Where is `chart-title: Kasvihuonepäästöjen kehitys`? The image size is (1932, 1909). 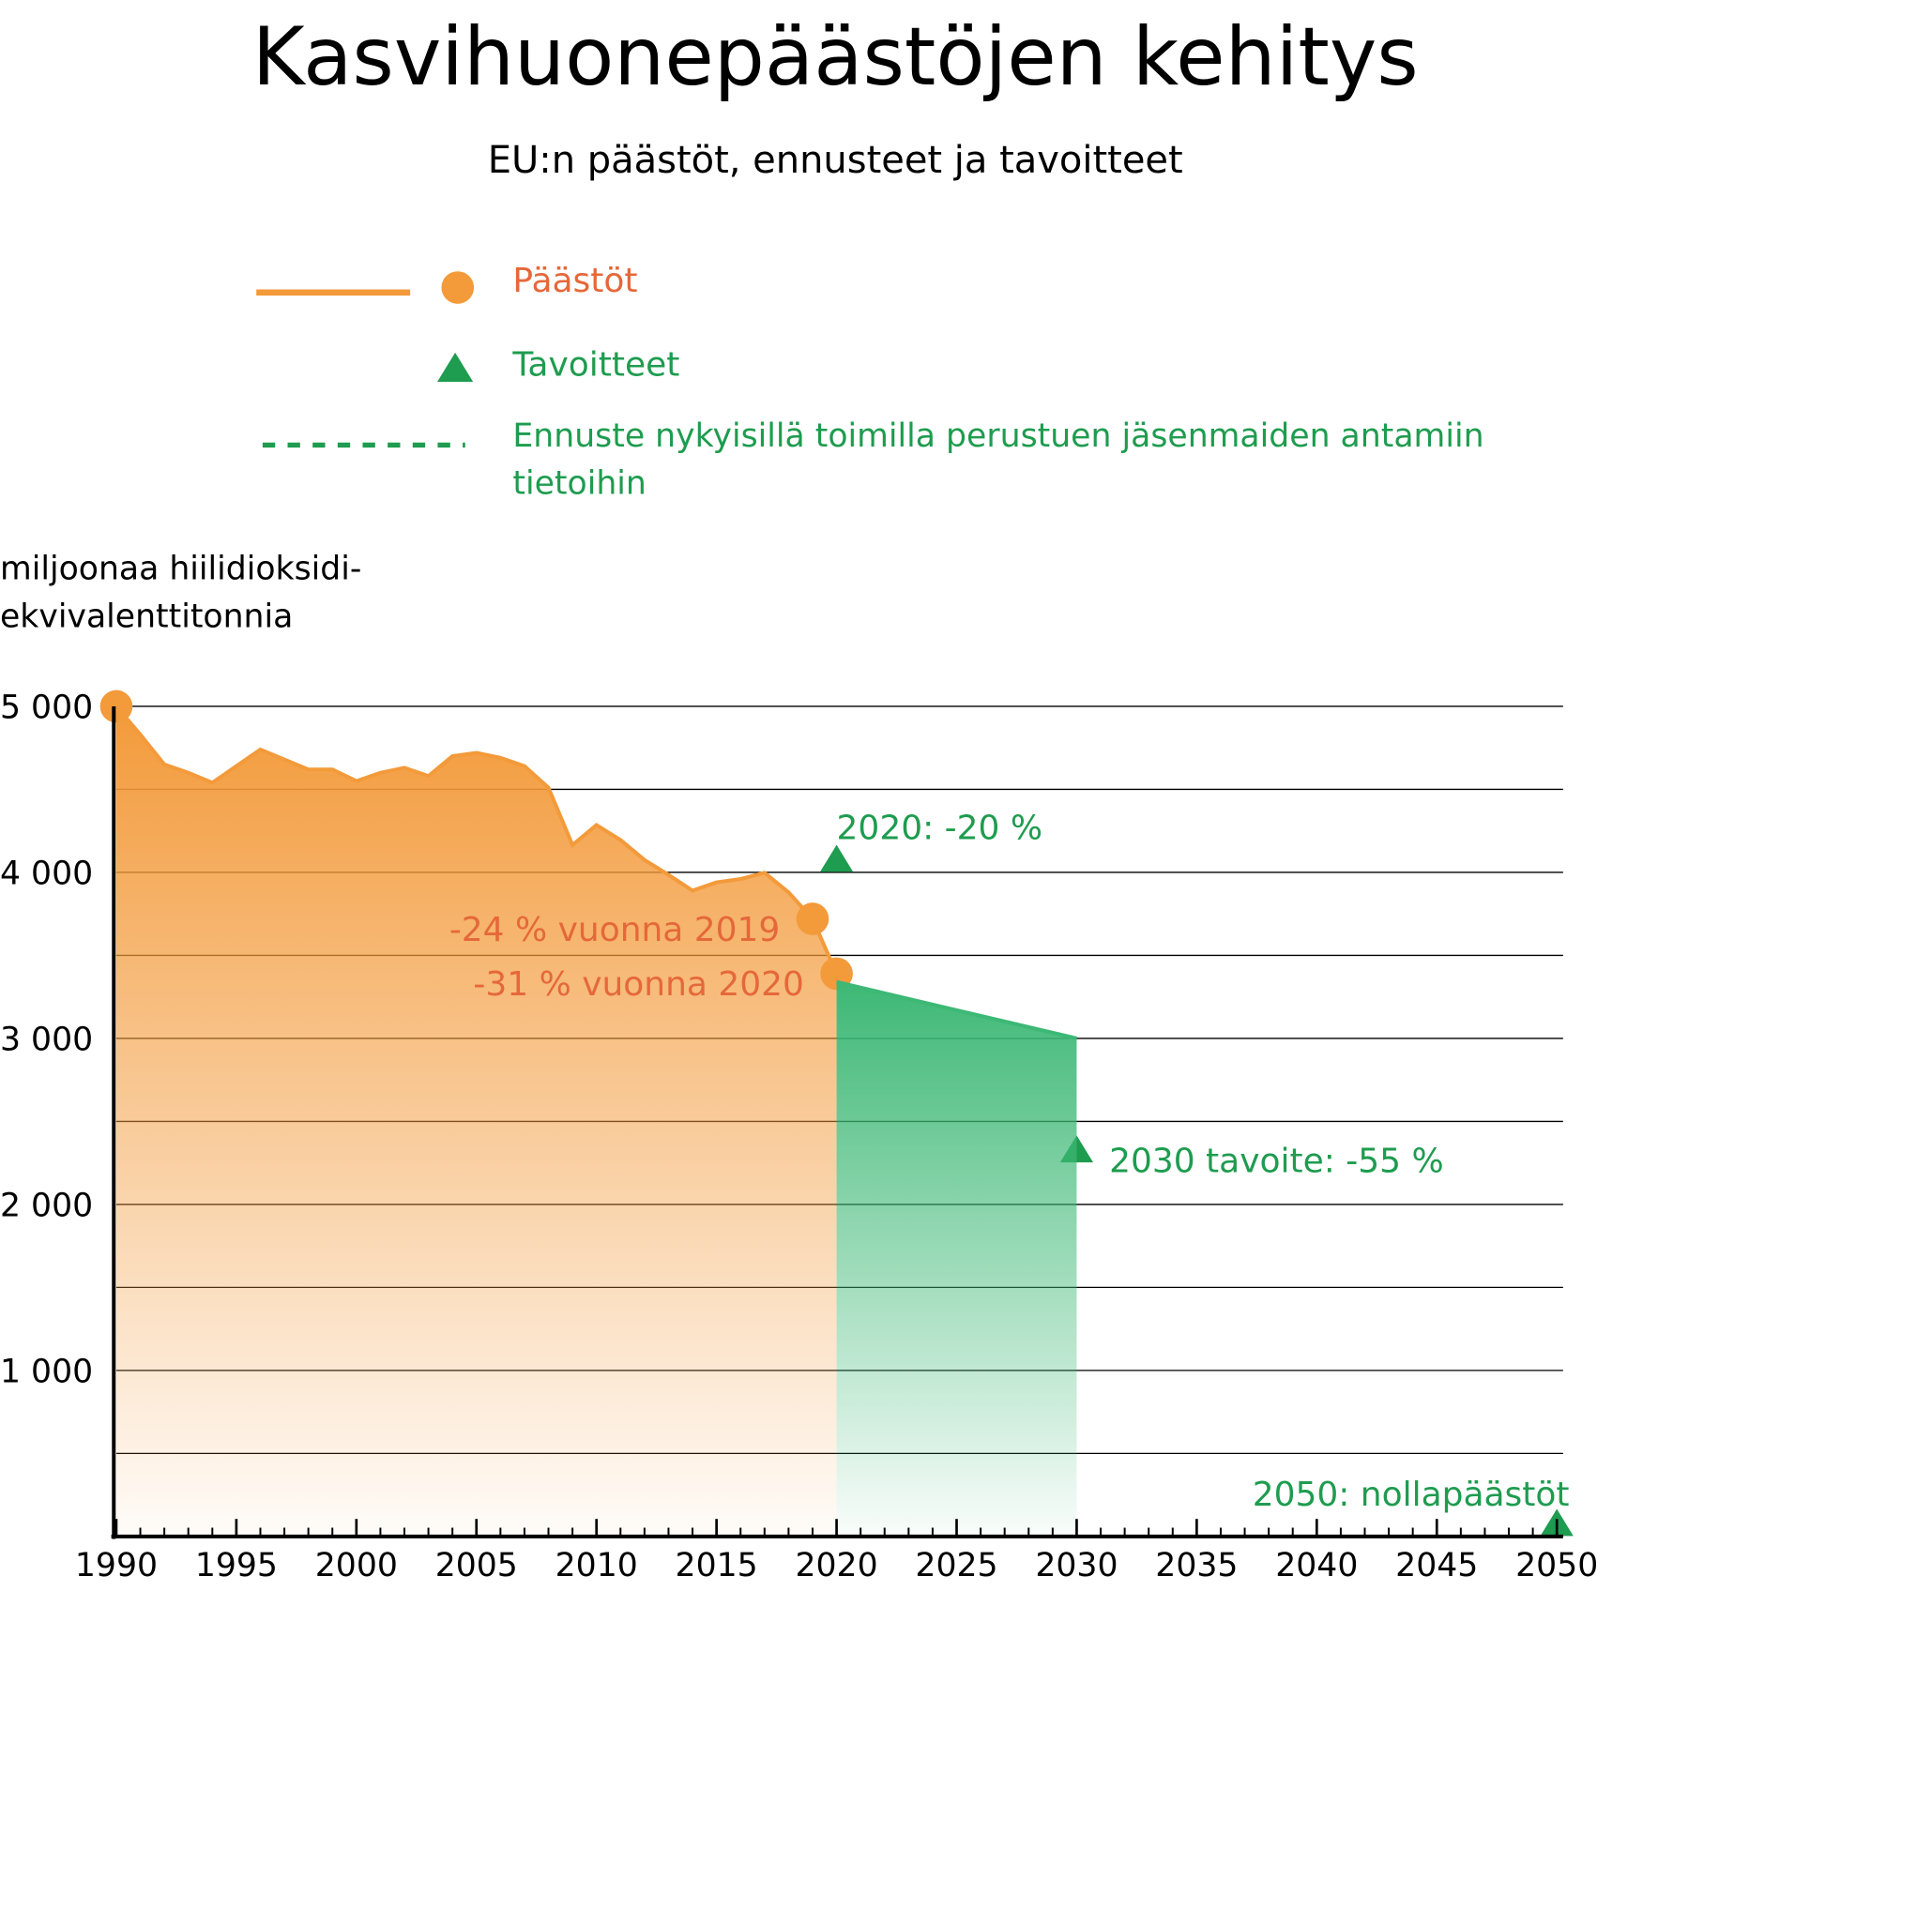 chart-title: Kasvihuonepäästöjen kehitys is located at coordinates (835, 57).